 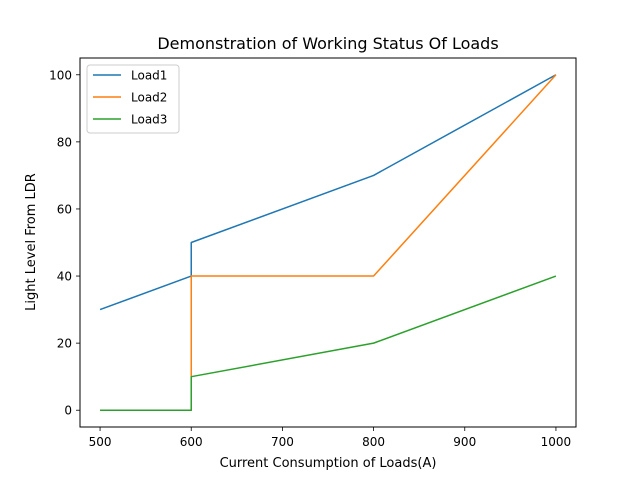 I want to click on x-tick-label: 800, so click(x=373, y=442).